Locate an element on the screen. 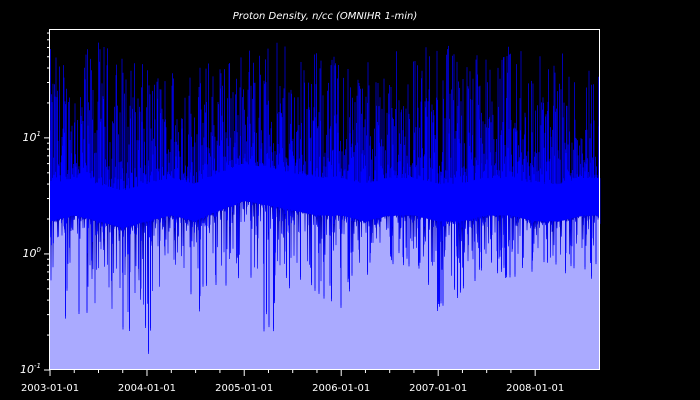 Image resolution: width=700 pixels, height=400 pixels. y-tick-label: 10¹ is located at coordinates (32, 137).